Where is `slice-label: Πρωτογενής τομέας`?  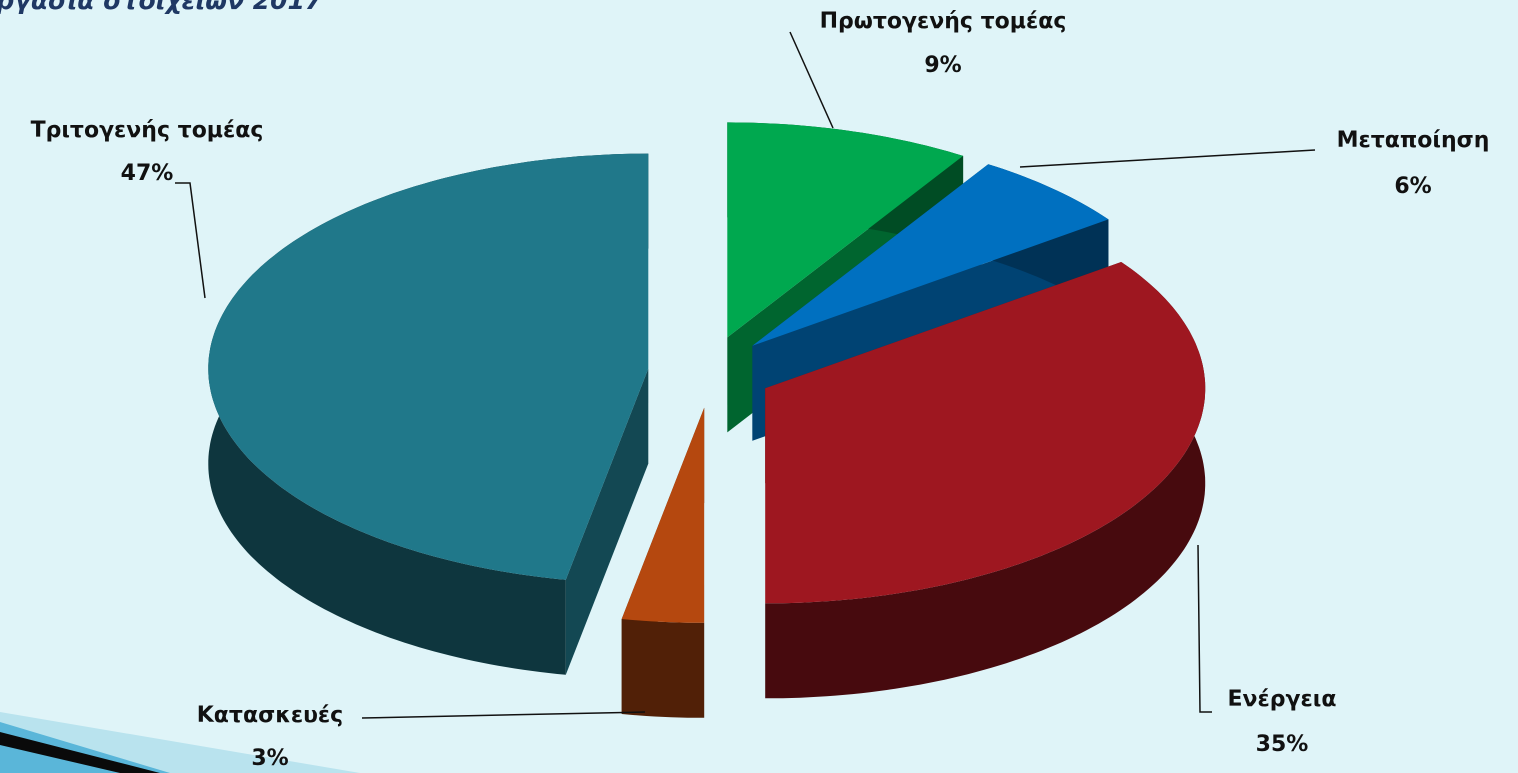 slice-label: Πρωτογενής τομέας is located at coordinates (943, 21).